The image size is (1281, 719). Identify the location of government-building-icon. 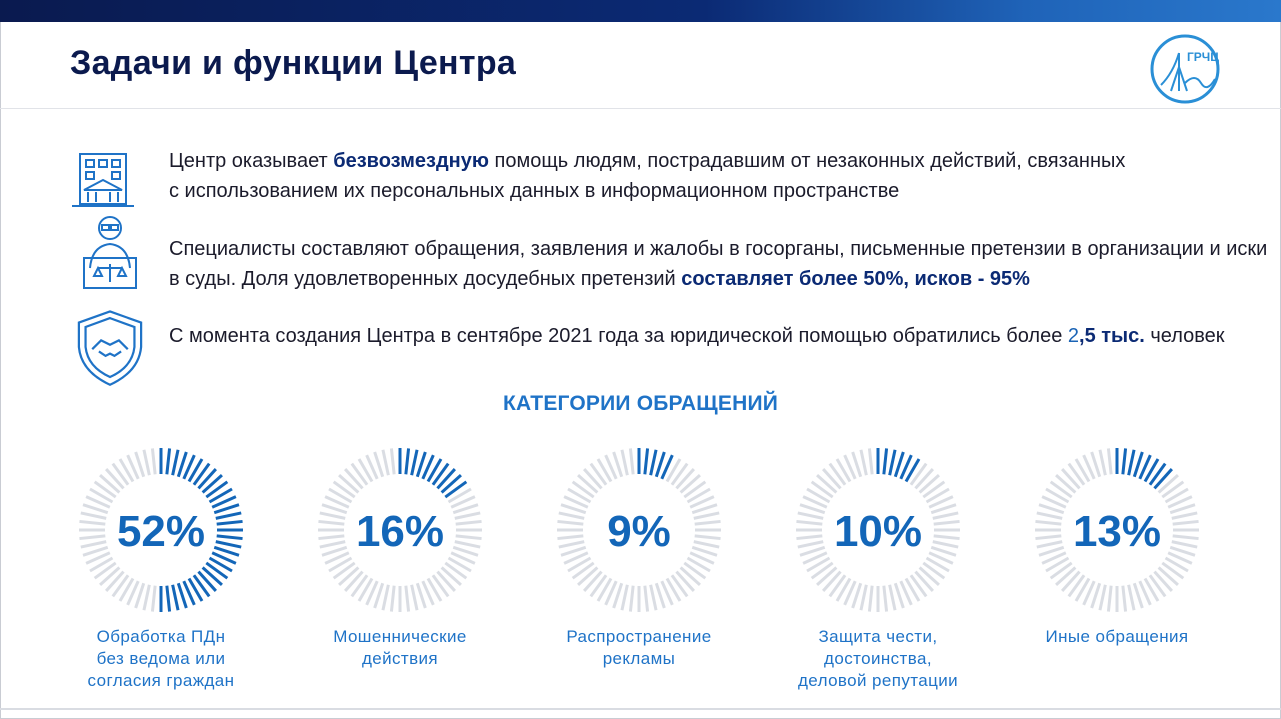
(103, 180).